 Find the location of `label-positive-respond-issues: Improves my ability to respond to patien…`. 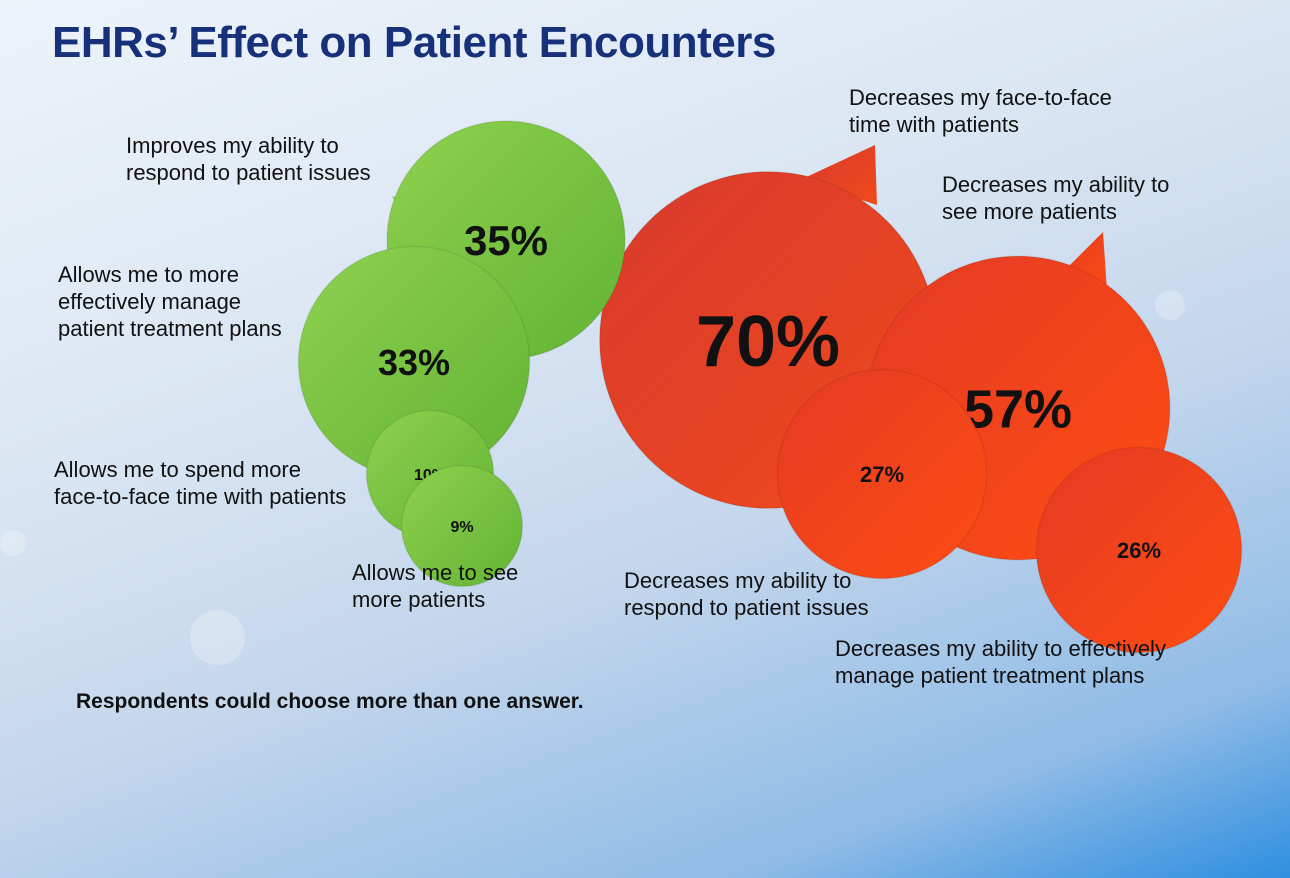

label-positive-respond-issues: Improves my ability to respond to patien… is located at coordinates (248, 159).